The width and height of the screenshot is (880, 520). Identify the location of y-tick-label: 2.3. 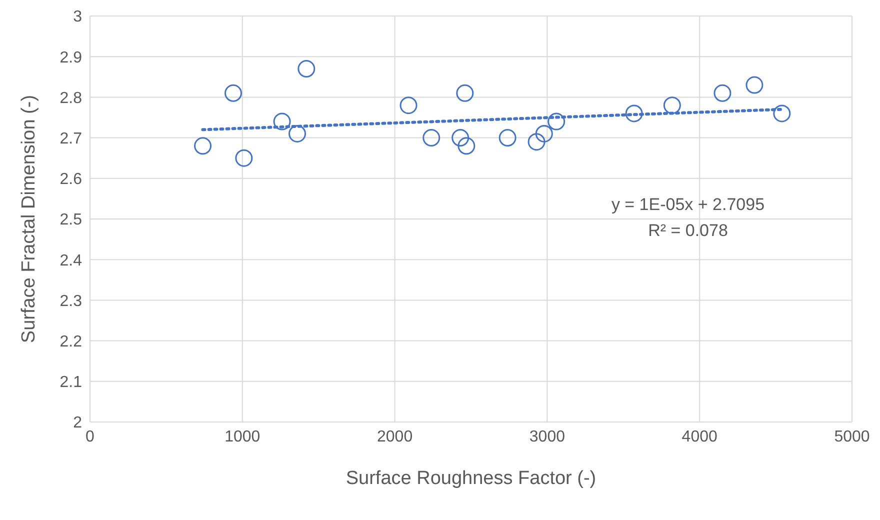
(71, 301).